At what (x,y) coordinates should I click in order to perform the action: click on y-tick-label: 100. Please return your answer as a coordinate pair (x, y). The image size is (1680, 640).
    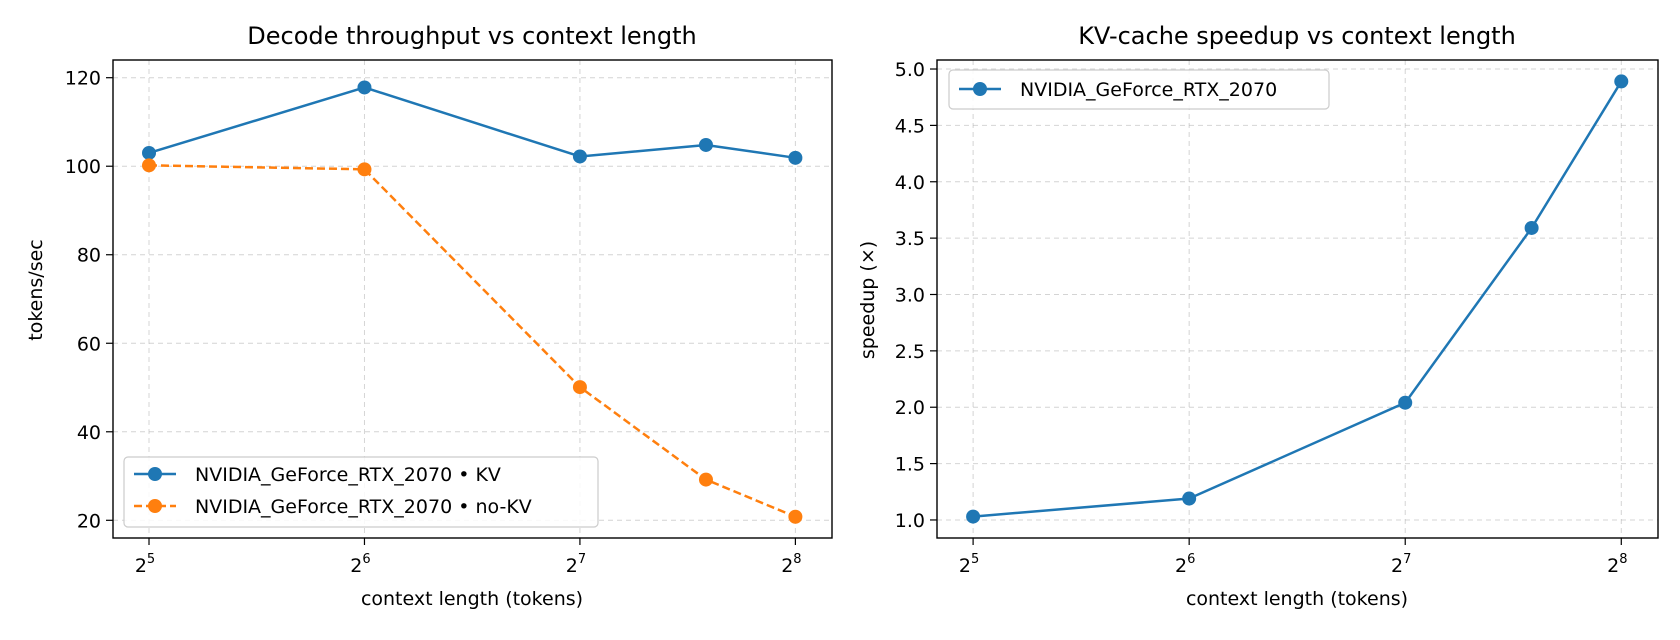
    Looking at the image, I should click on (83, 167).